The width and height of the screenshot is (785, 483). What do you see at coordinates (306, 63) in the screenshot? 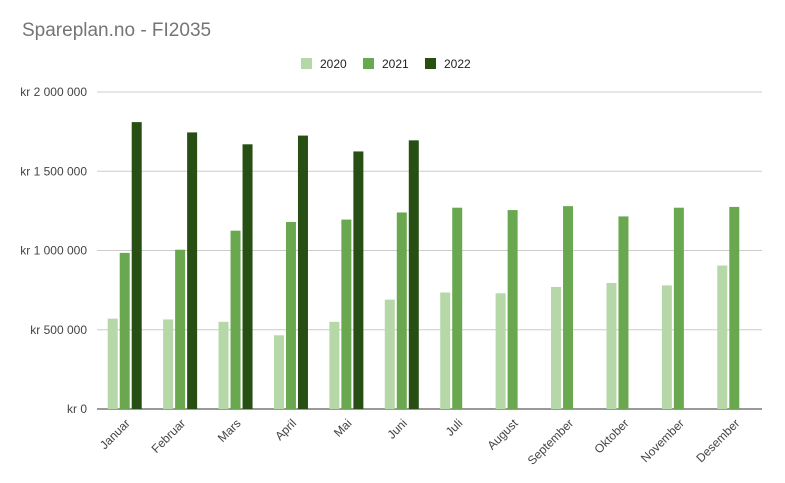
I see `legend-swatch-2020` at bounding box center [306, 63].